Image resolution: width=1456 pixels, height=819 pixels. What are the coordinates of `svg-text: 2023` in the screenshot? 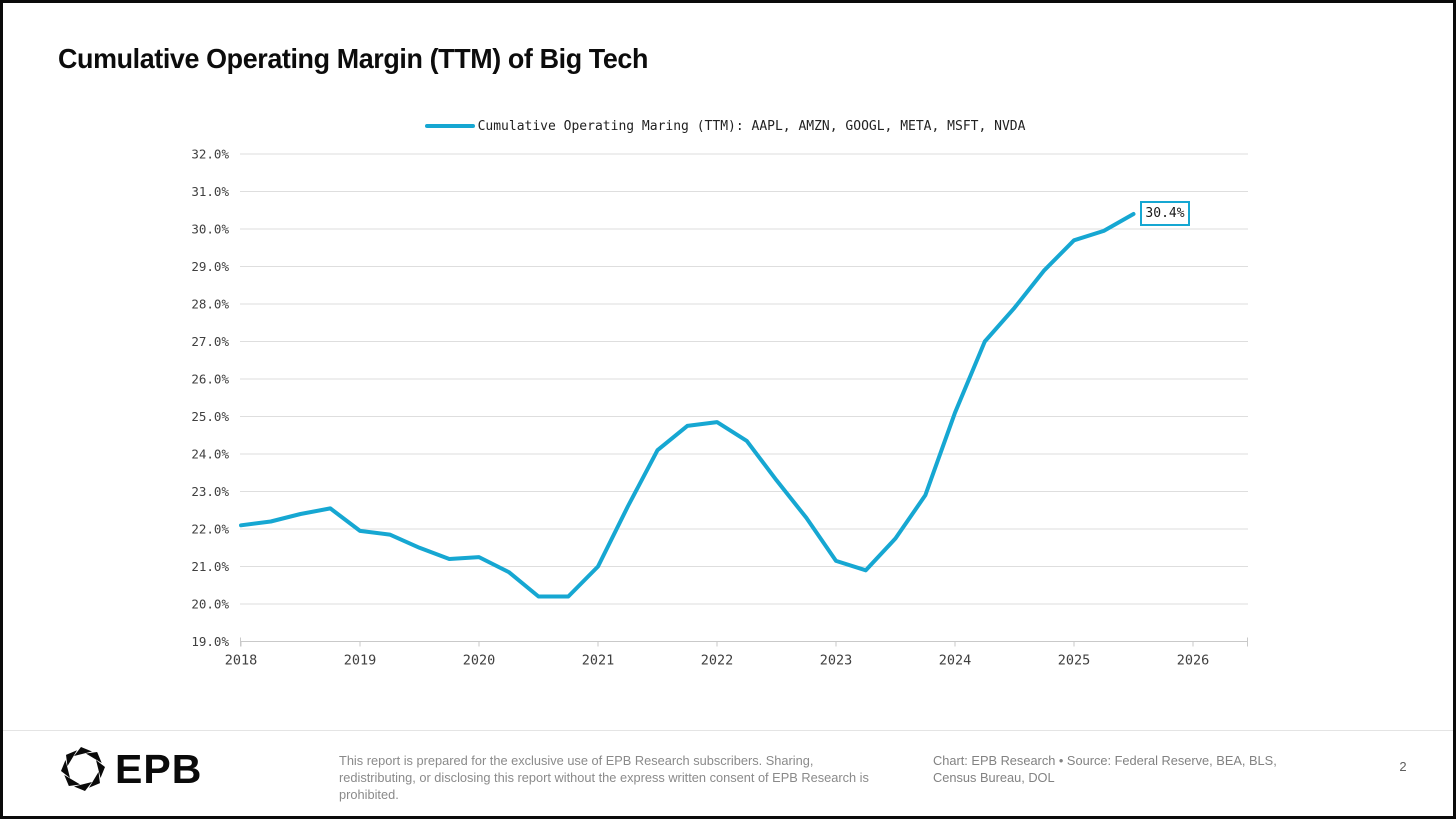 It's located at (836, 661).